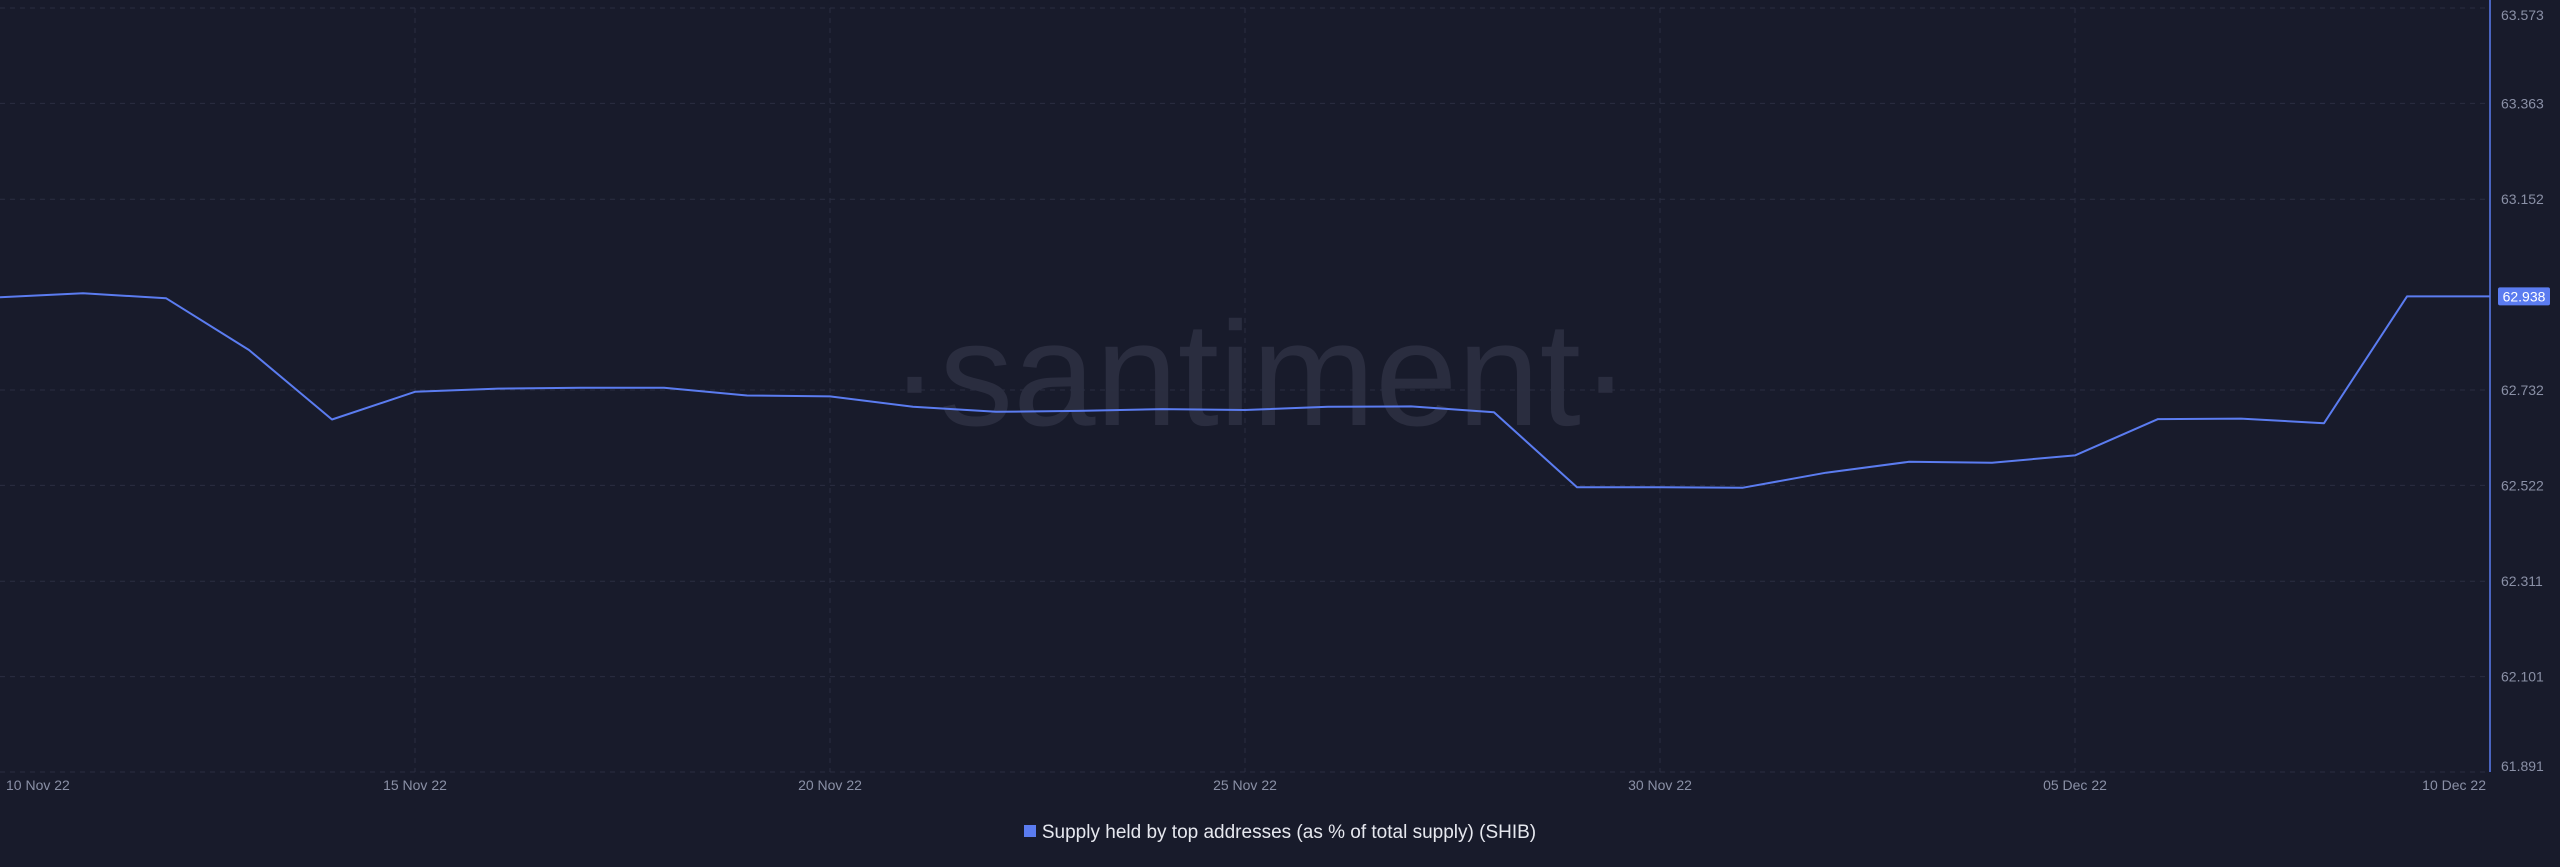 The width and height of the screenshot is (2560, 867). What do you see at coordinates (1029, 831) in the screenshot?
I see `legend-swatch` at bounding box center [1029, 831].